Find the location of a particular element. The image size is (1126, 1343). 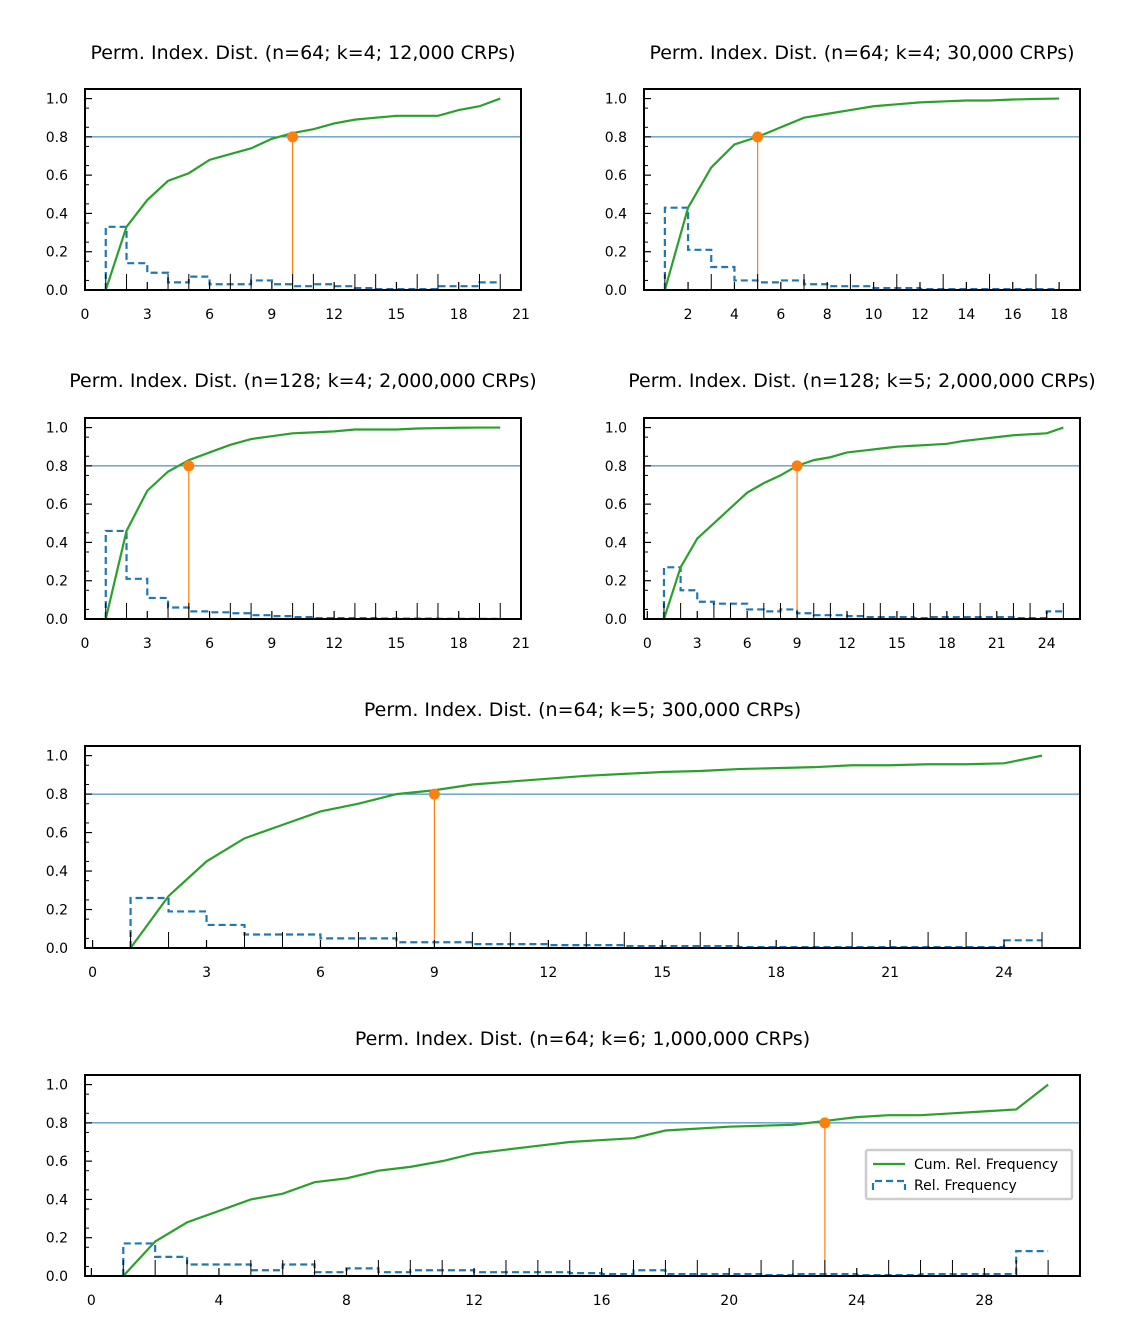

legend-cum-label: Cum. Rel. Frequency is located at coordinates (986, 1165).